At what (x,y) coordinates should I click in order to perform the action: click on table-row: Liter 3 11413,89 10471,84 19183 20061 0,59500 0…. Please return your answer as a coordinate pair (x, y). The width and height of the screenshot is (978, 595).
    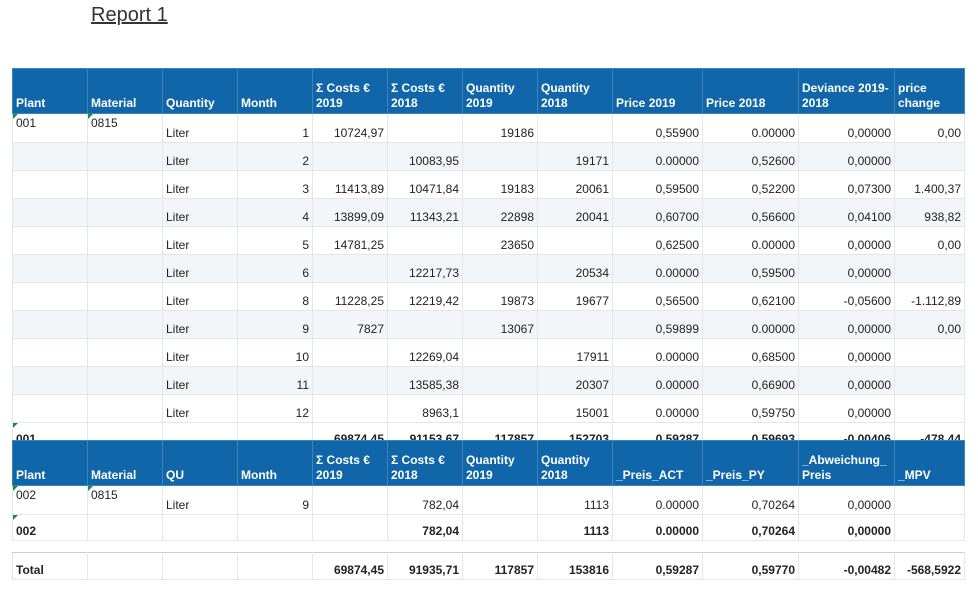
    Looking at the image, I should click on (488, 184).